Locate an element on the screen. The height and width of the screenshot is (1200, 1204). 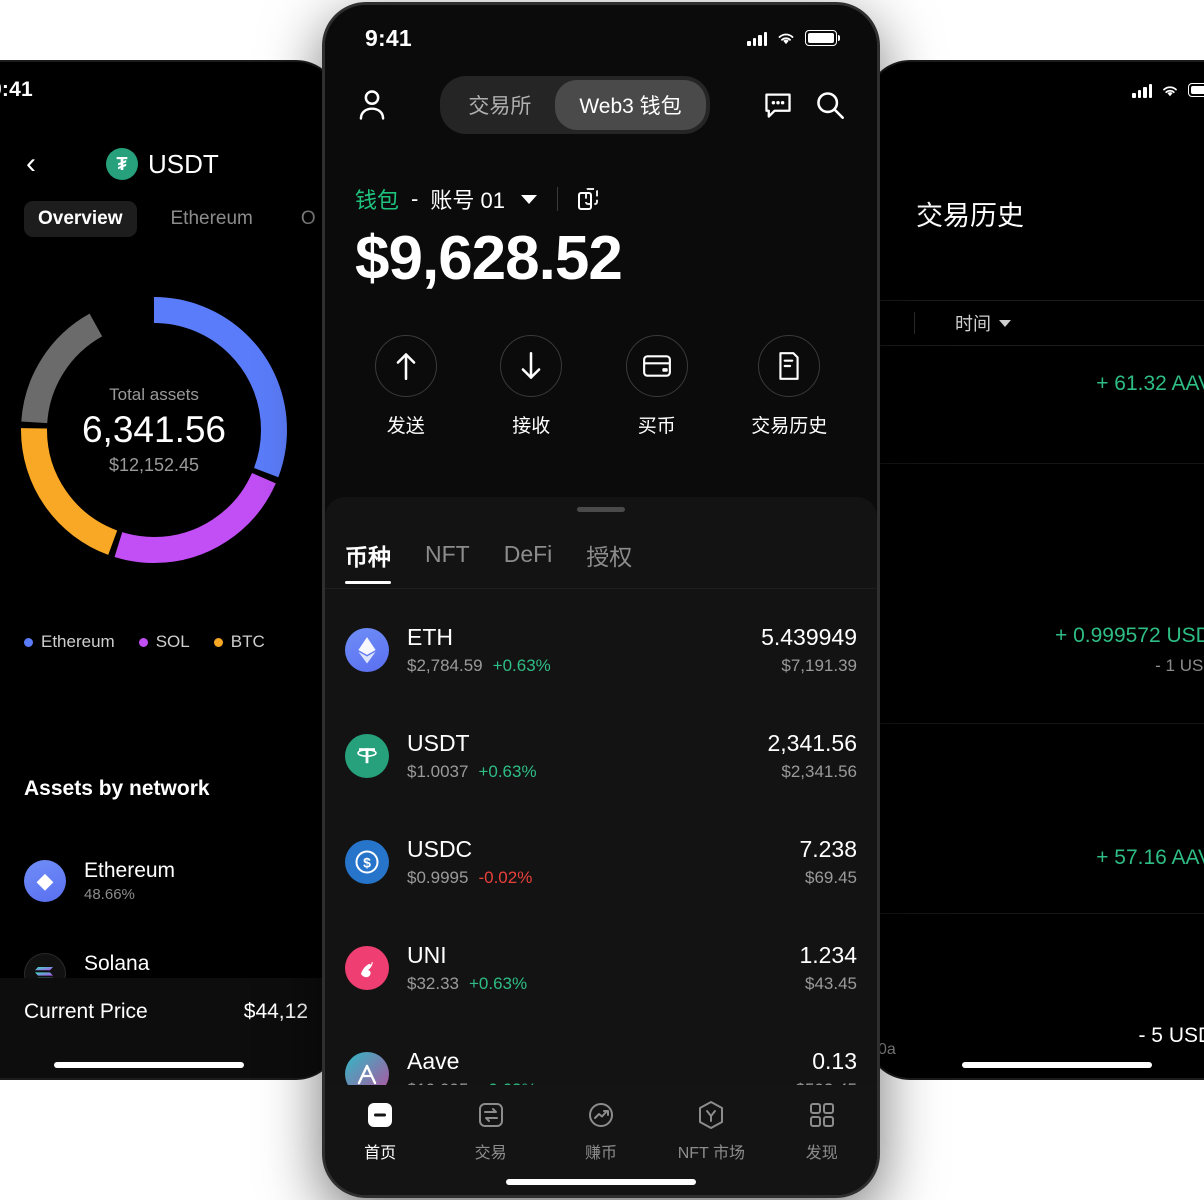
token-fiat-value: $69.45 is located at coordinates (831, 877).